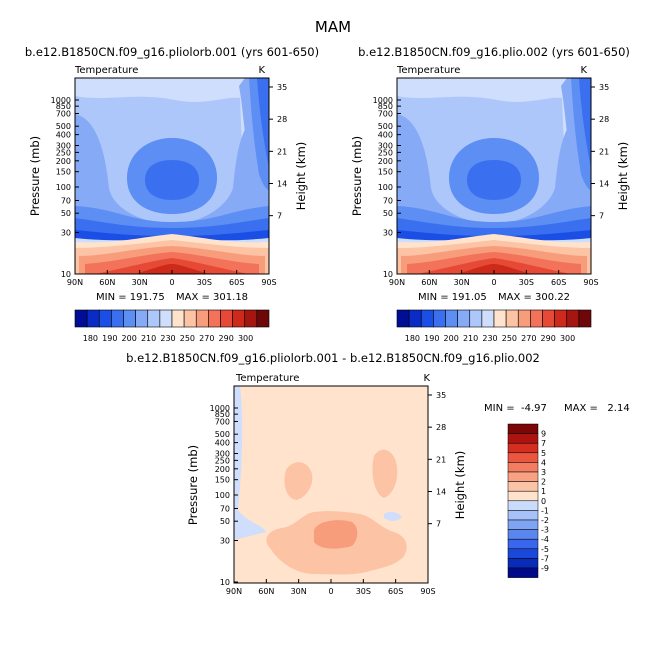 This screenshot has width=666, height=665. I want to click on colorbar-label: 190, so click(431, 338).